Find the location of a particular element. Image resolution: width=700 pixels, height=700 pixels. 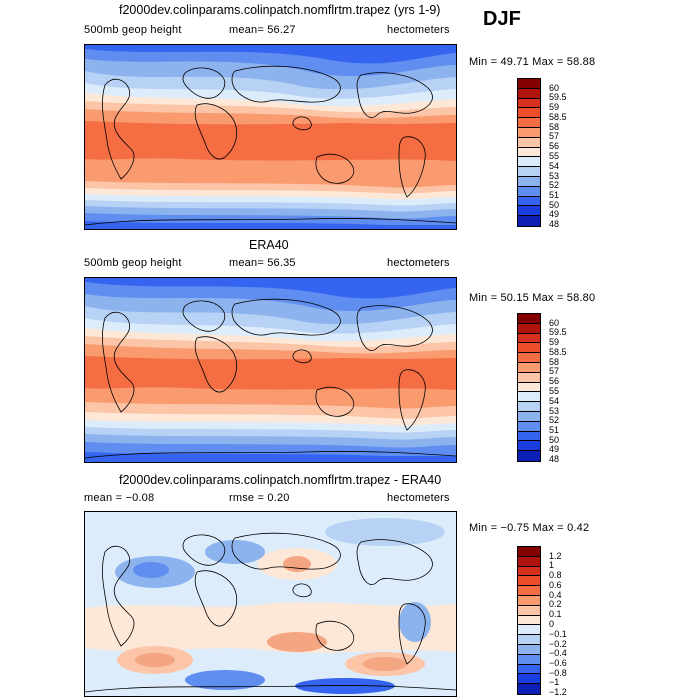

colorbar-diff is located at coordinates (529, 620).